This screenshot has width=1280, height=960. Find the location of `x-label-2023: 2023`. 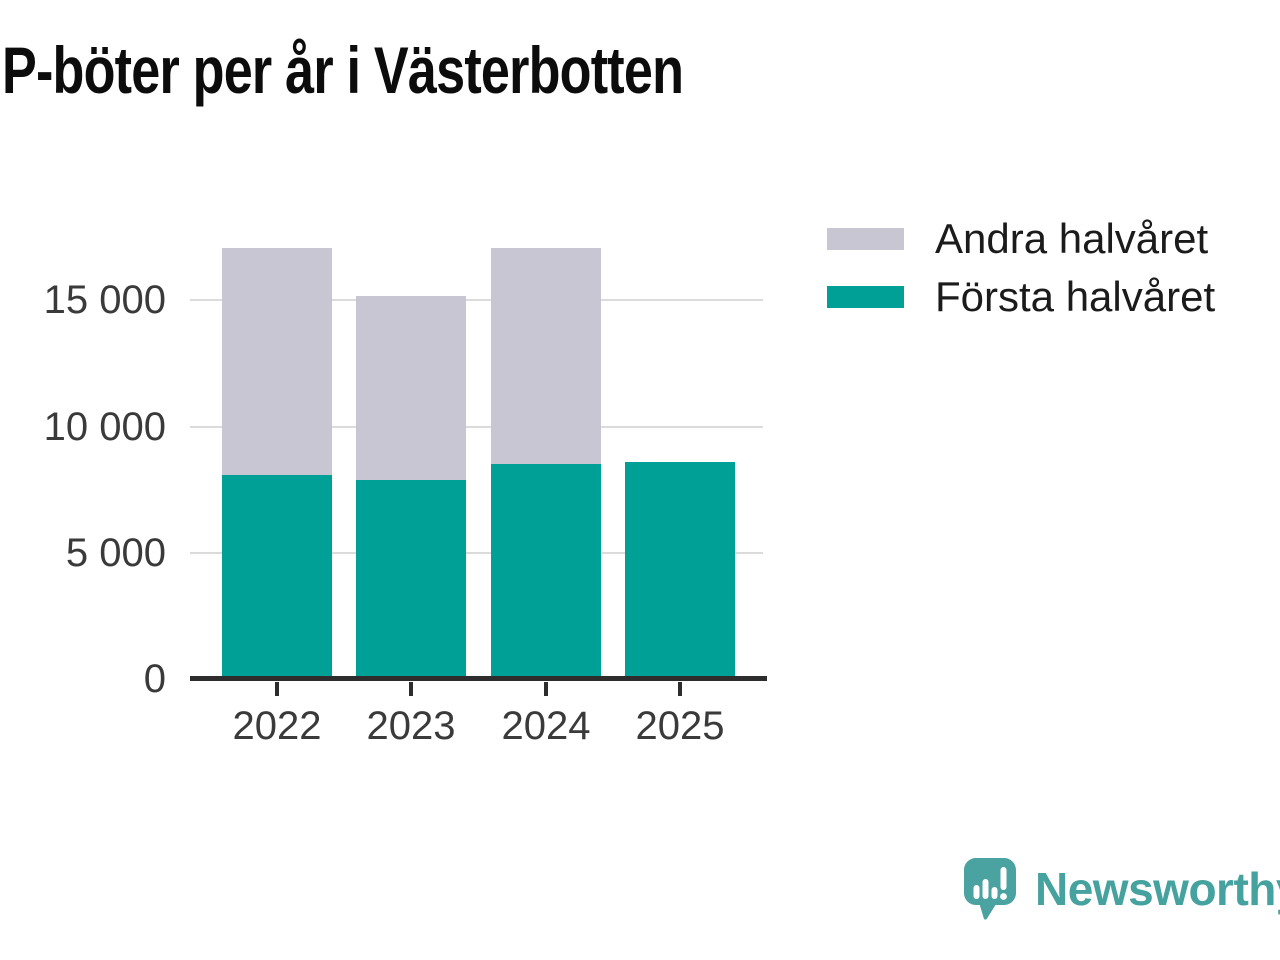

x-label-2023: 2023 is located at coordinates (411, 726).